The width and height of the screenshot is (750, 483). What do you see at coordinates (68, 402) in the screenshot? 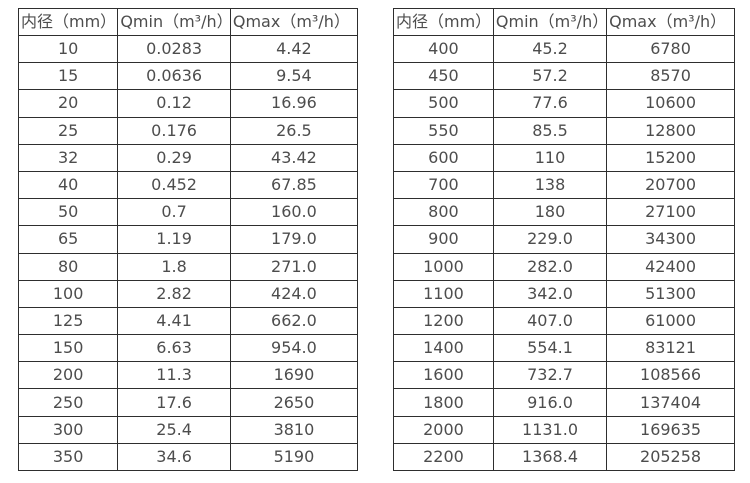
I see `cell: 250` at bounding box center [68, 402].